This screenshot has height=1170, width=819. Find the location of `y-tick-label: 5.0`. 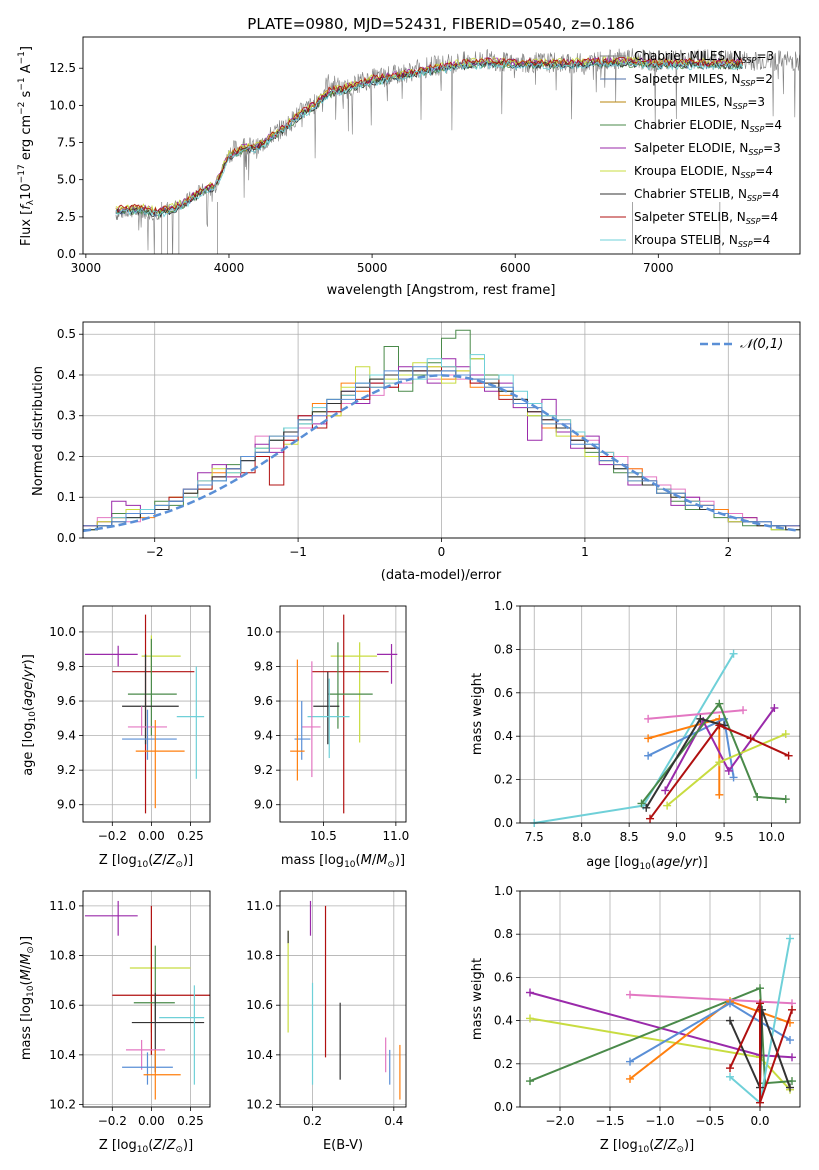

y-tick-label: 5.0 is located at coordinates (66, 180).